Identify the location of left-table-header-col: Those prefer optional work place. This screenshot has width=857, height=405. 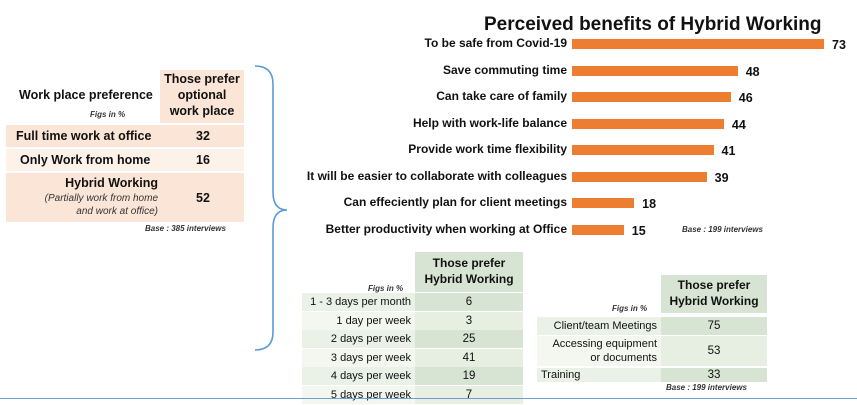
(202, 96).